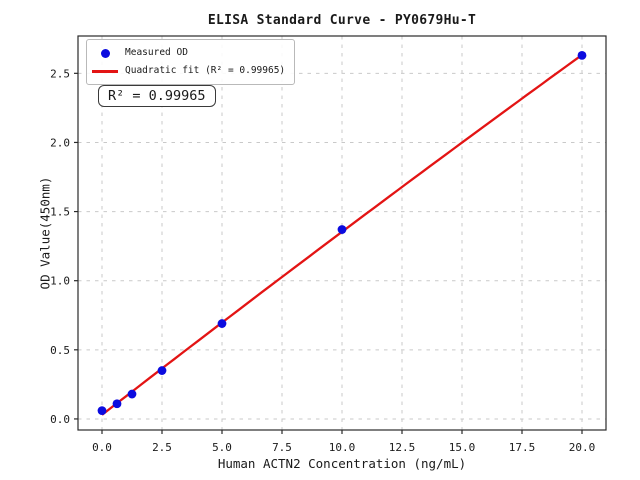 This screenshot has width=640, height=480. What do you see at coordinates (60, 350) in the screenshot?
I see `y-tick-label: 0.5` at bounding box center [60, 350].